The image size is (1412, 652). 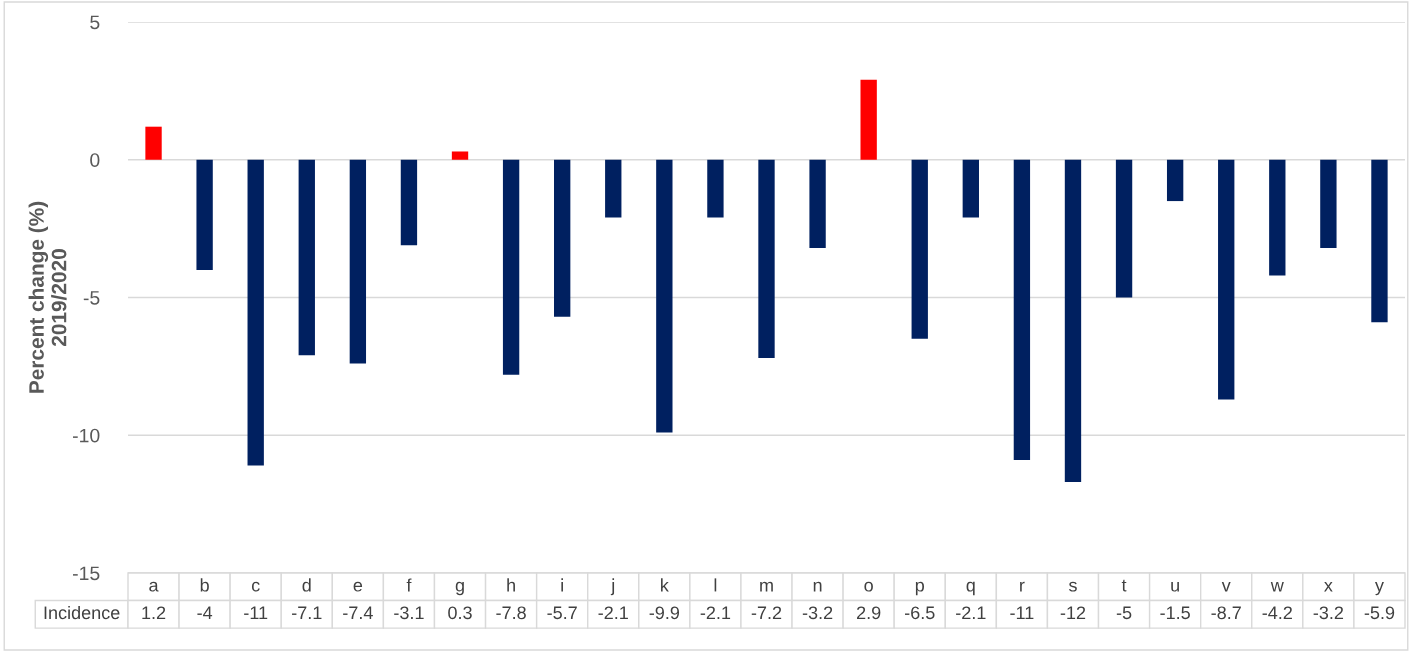 I want to click on data-label: -5, so click(x=1124, y=613).